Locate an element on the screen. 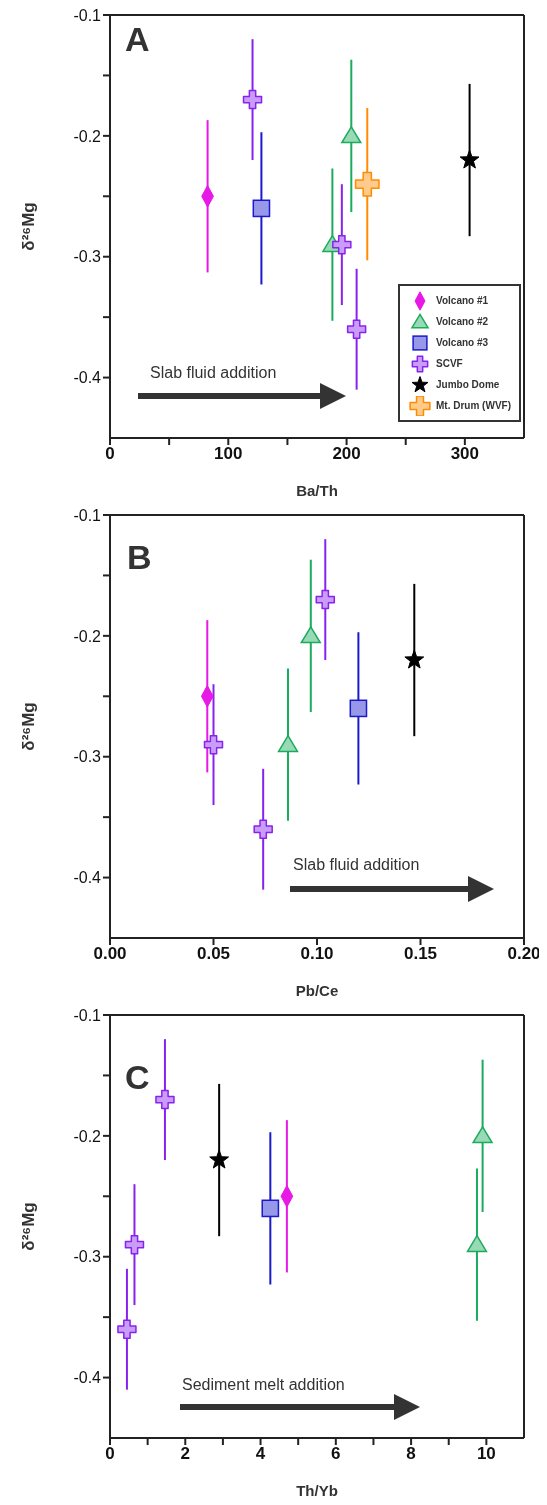 Image resolution: width=547 pixels, height=1505 pixels. annotation: B is located at coordinates (139, 557).